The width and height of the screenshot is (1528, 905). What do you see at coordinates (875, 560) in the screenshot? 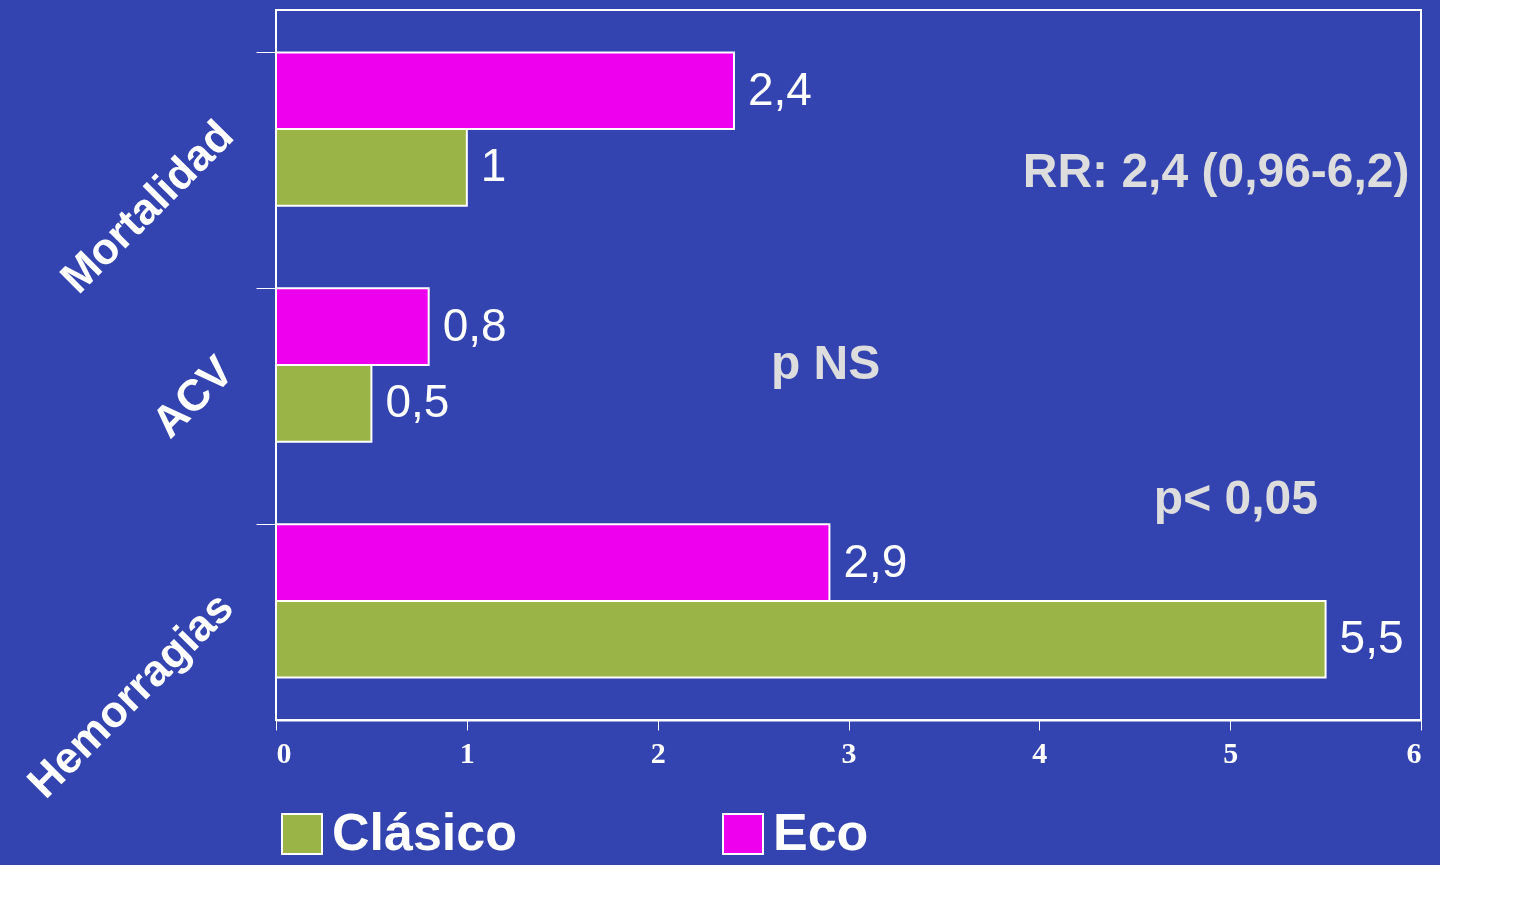
I see `data-label: 2,9` at bounding box center [875, 560].